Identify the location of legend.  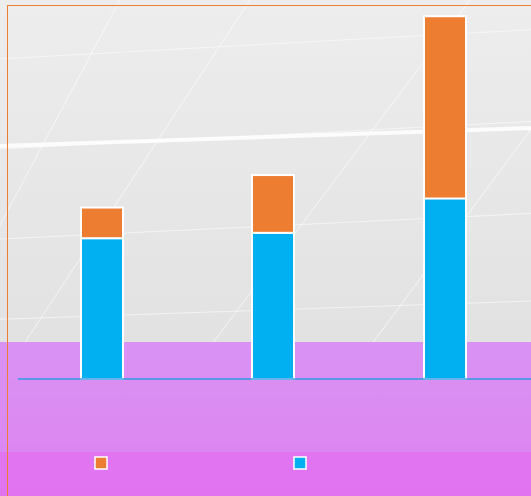
(200, 463).